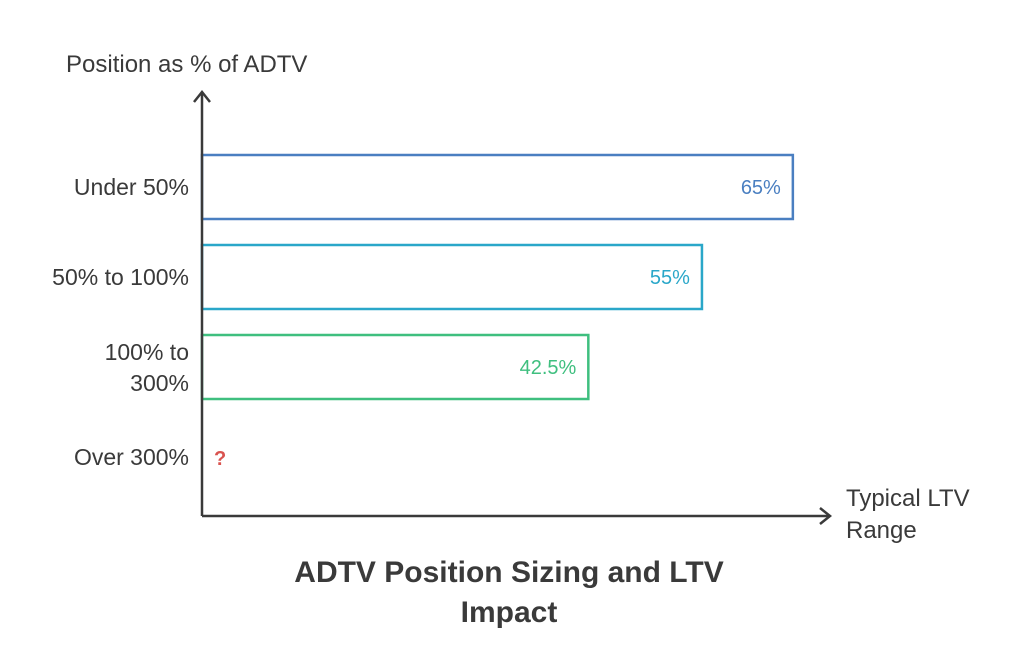 The width and height of the screenshot is (1024, 651). What do you see at coordinates (131, 187) in the screenshot?
I see `category-label-1: Under 50%` at bounding box center [131, 187].